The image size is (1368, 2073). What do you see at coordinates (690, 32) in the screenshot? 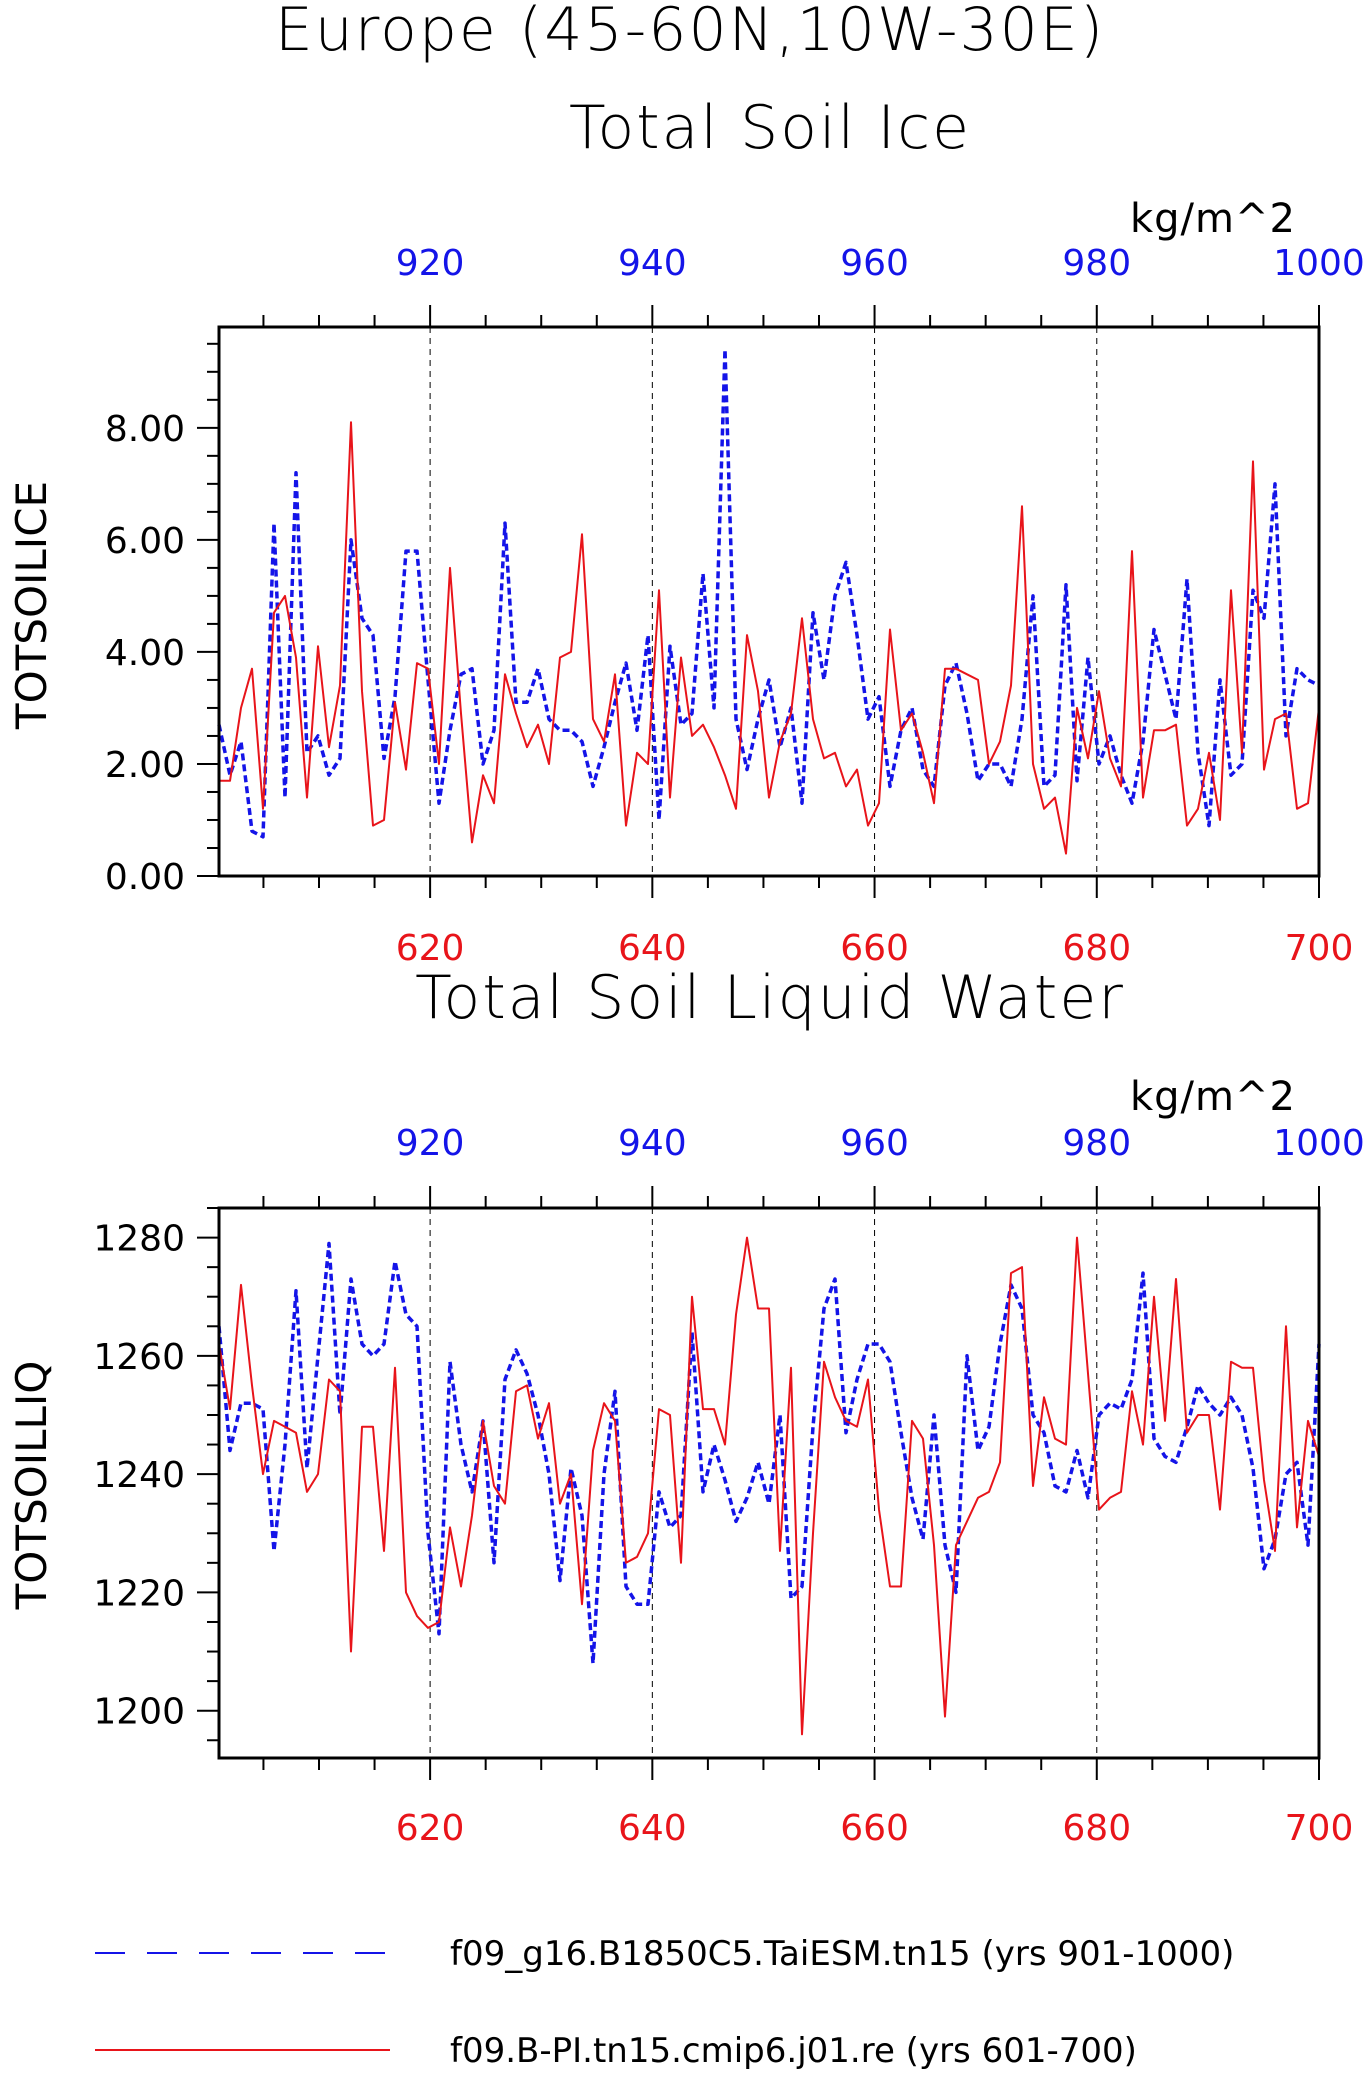
I see `page-title: Europe (45-60N,10W-30E)` at bounding box center [690, 32].